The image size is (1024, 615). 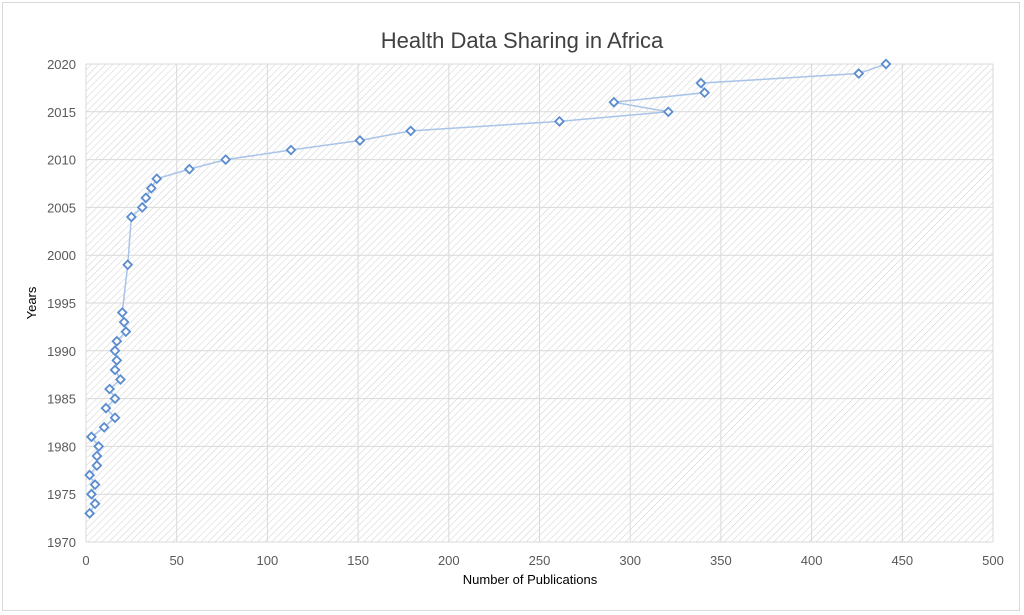 What do you see at coordinates (85, 560) in the screenshot?
I see `x-tick-label: 0` at bounding box center [85, 560].